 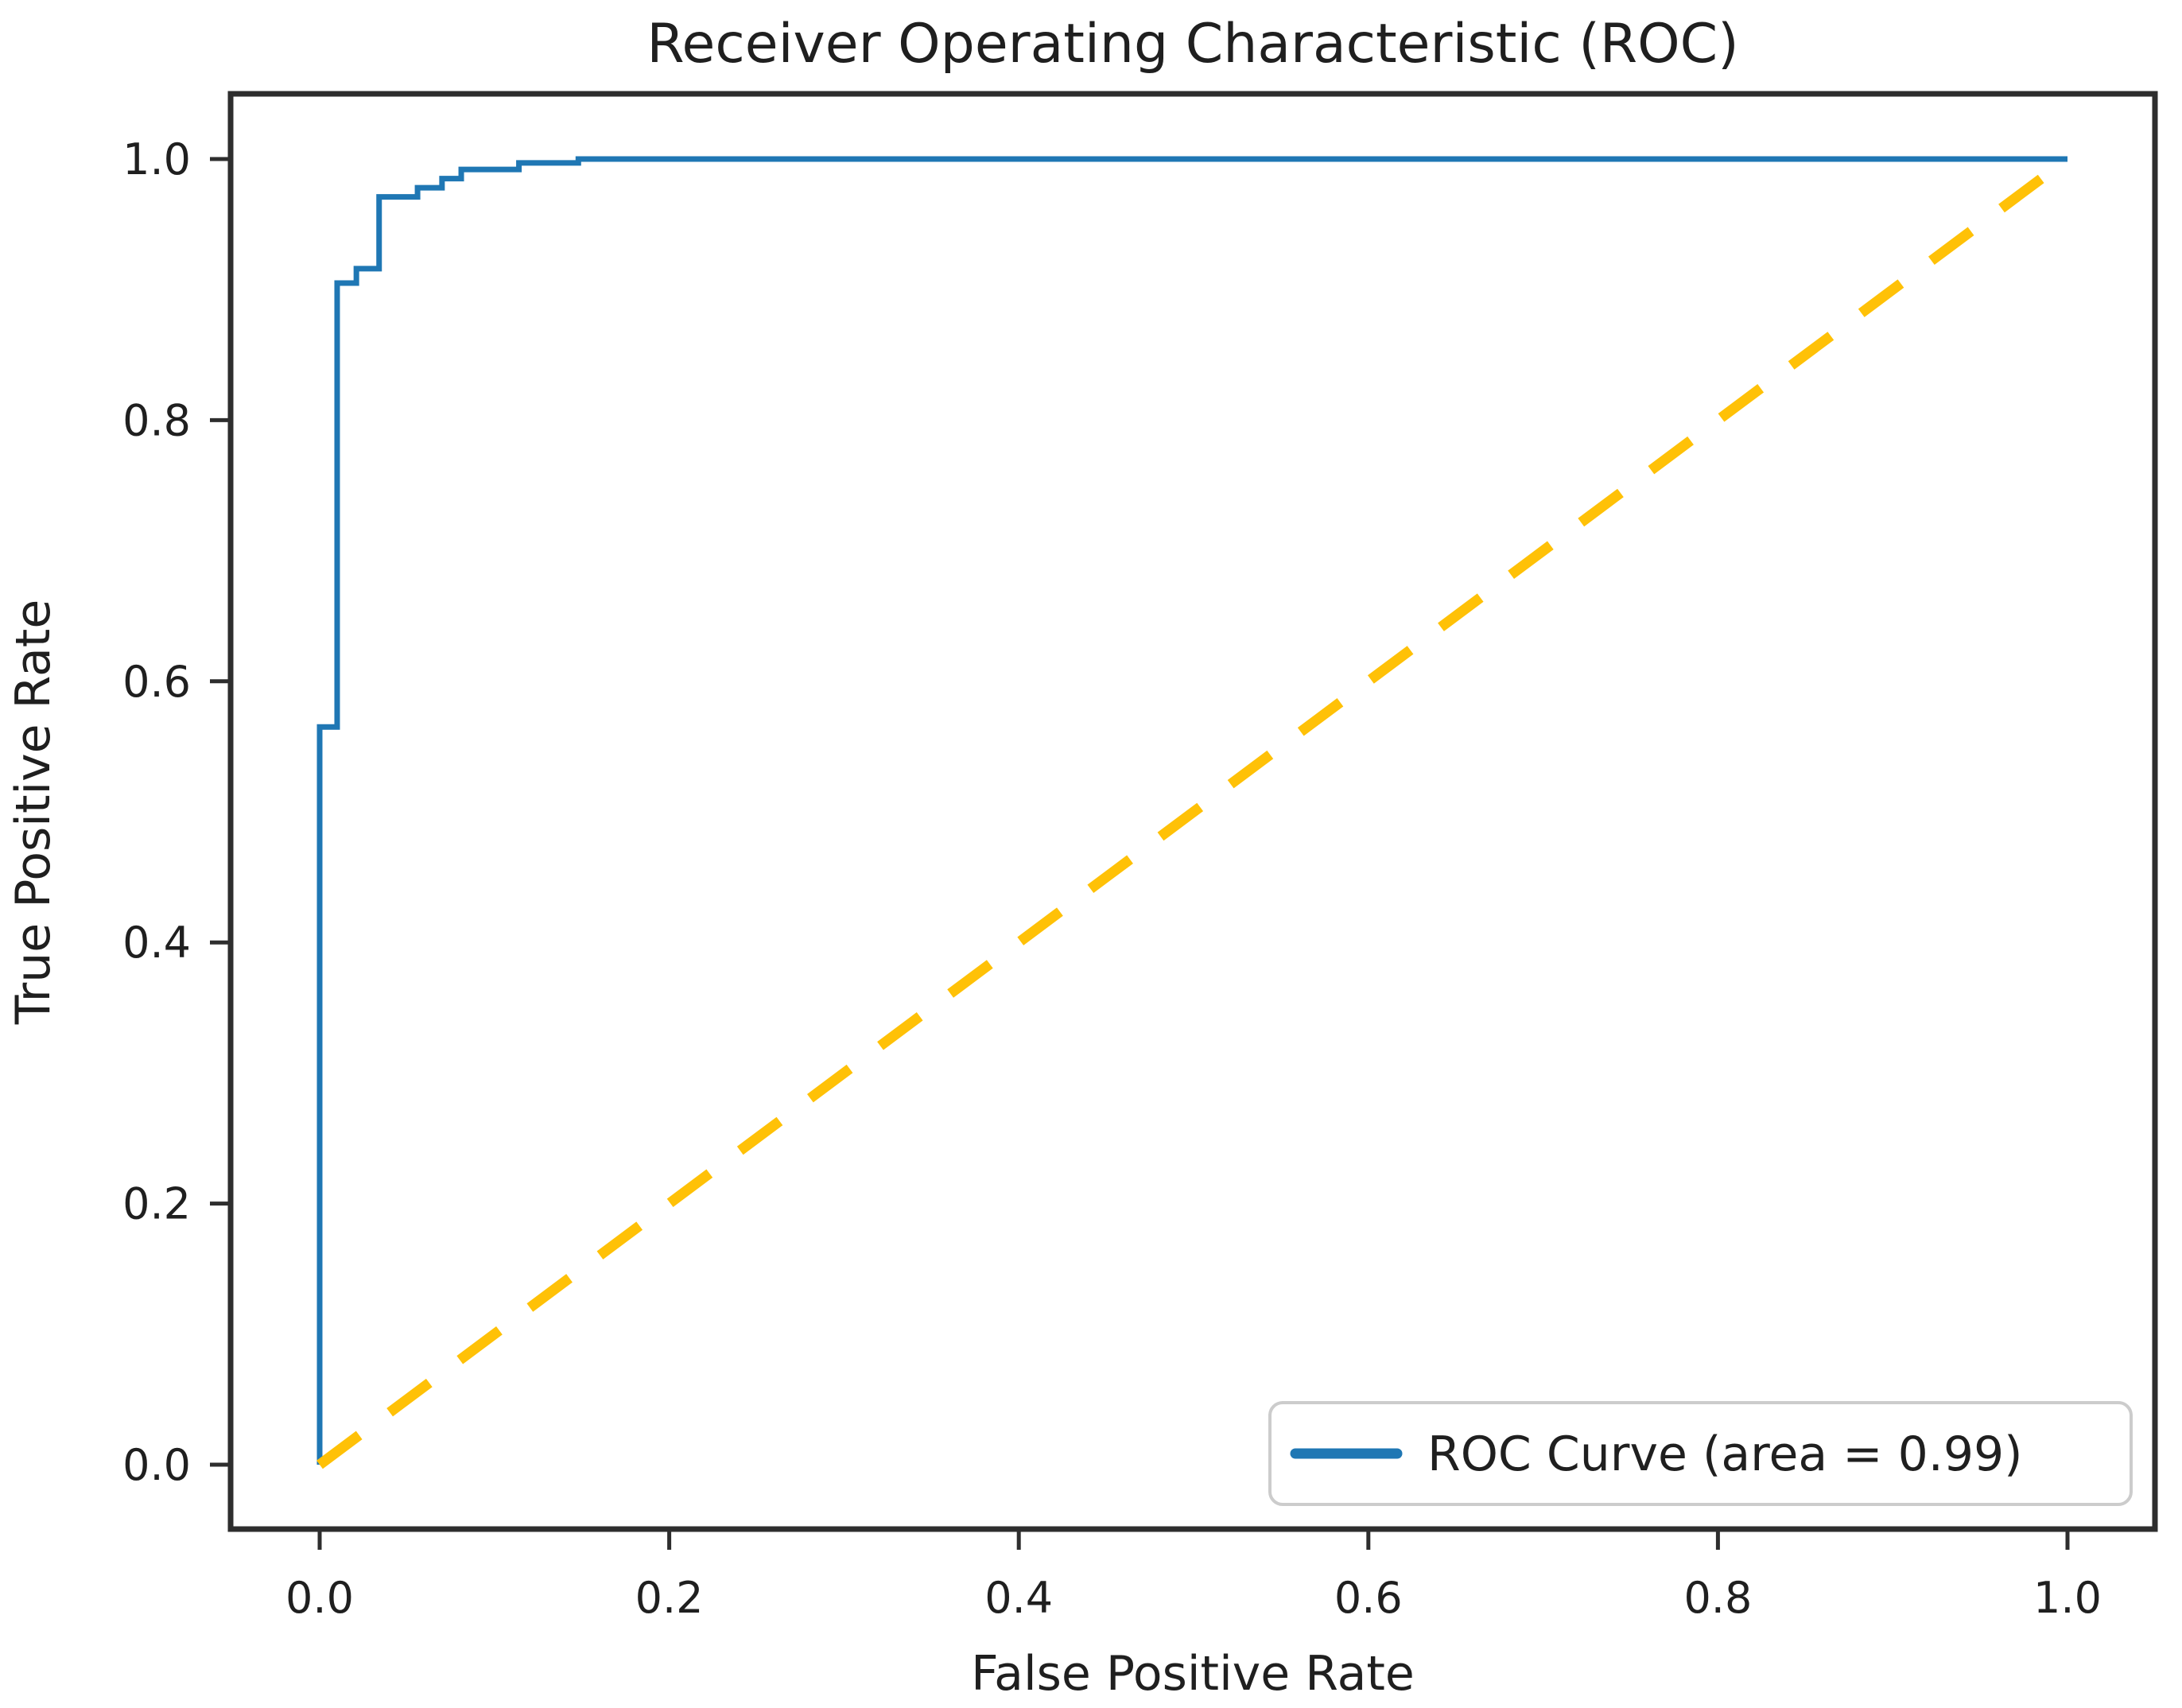 I want to click on x-tick-label: 0.8, so click(x=1718, y=1598).